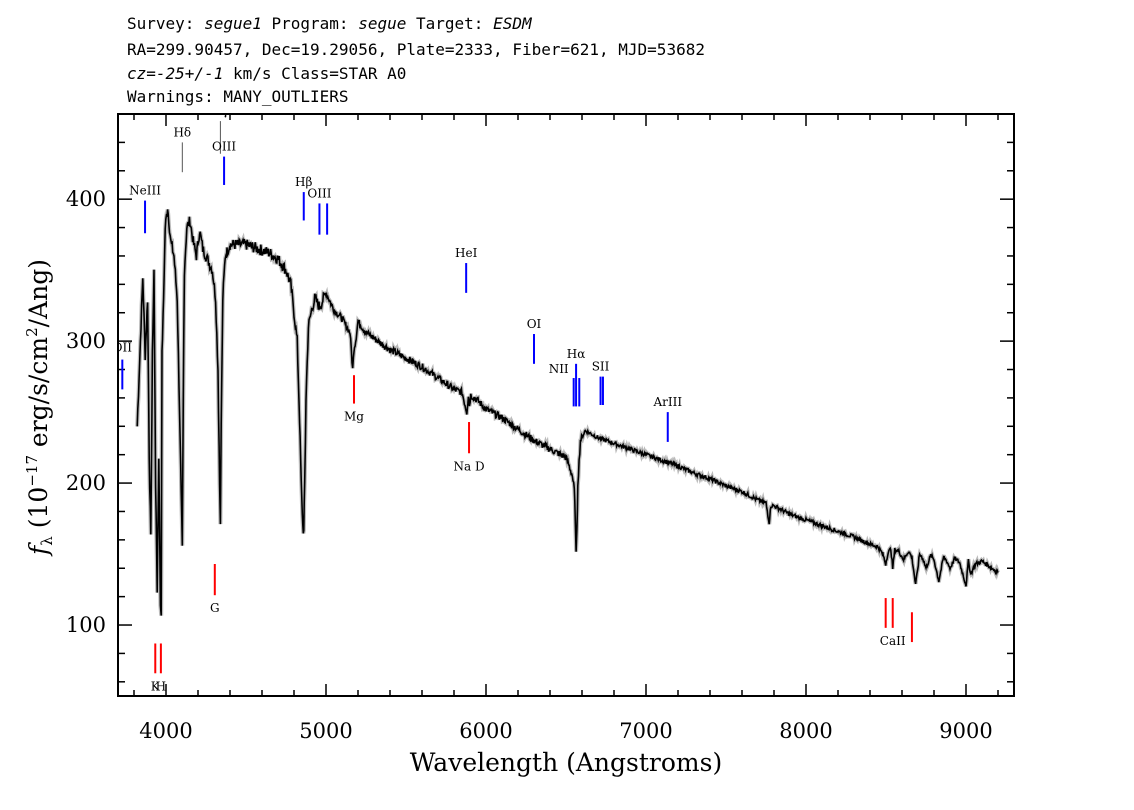  I want to click on marker-h-label: Hβ, so click(303, 182).